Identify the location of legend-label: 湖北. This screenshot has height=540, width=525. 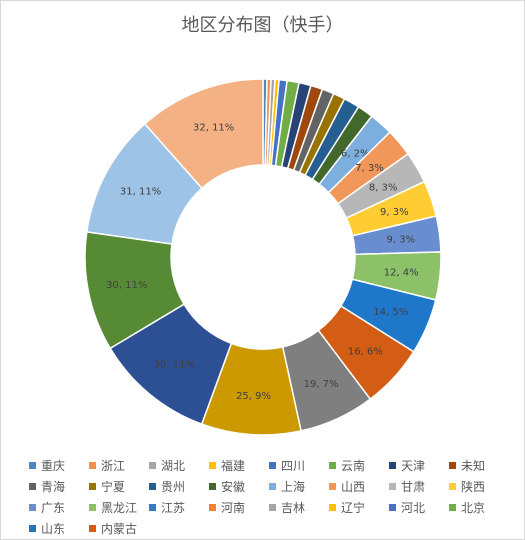
(173, 466).